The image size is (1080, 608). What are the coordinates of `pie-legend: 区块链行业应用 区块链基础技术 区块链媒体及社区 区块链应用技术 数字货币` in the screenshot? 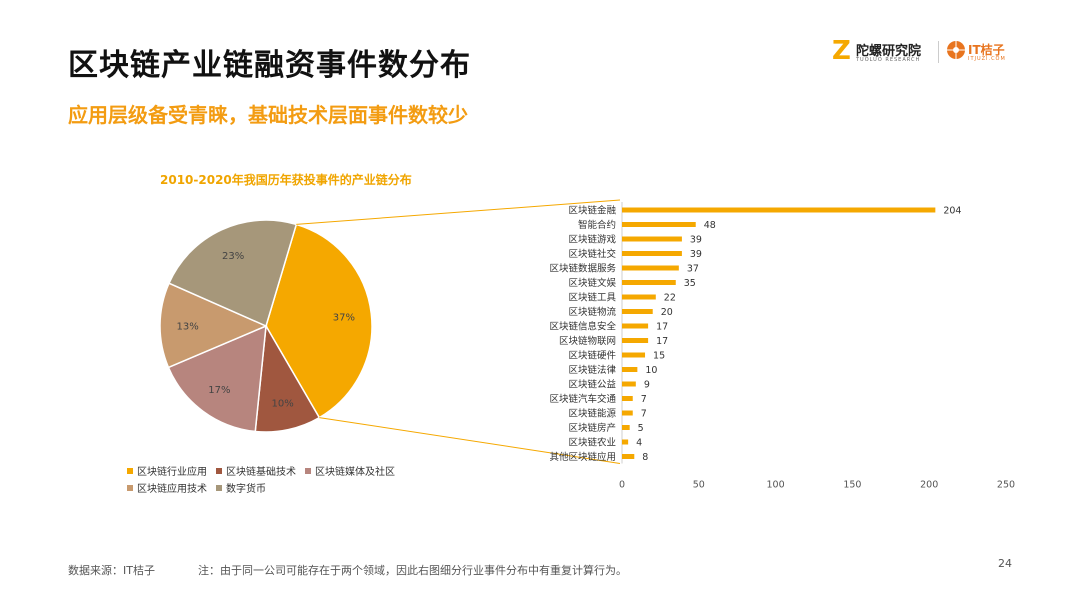 It's located at (265, 479).